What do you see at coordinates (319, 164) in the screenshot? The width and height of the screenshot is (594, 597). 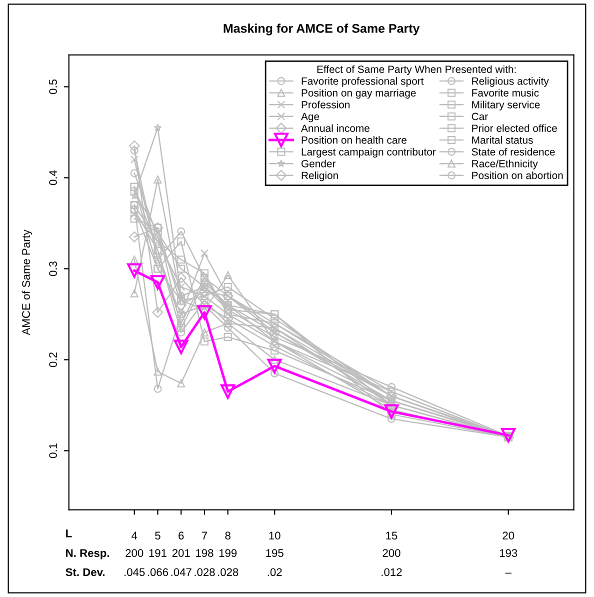 I see `legend-label: Gender` at bounding box center [319, 164].